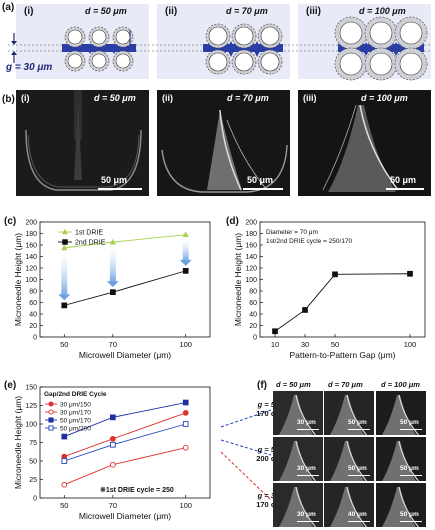  I want to click on panel-d-label: (d), so click(232, 221).